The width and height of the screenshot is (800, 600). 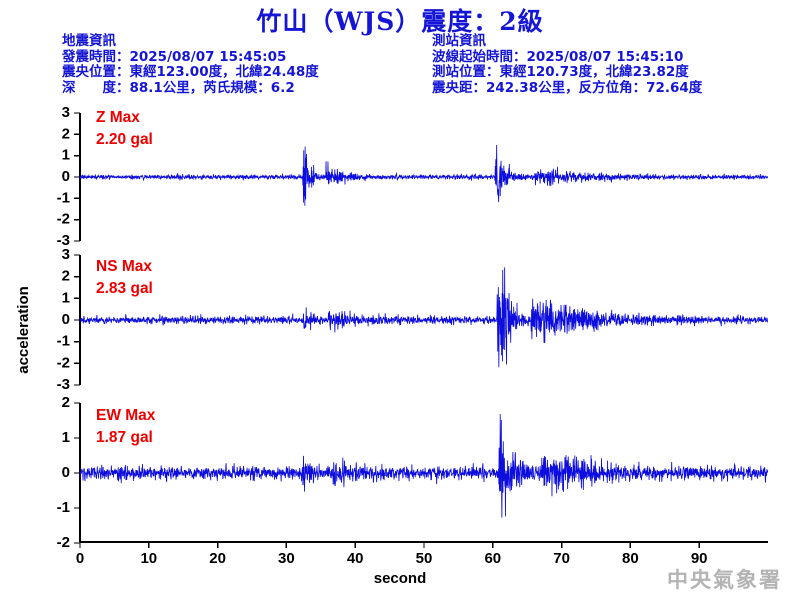 What do you see at coordinates (492, 558) in the screenshot?
I see `x-tick-label: 60` at bounding box center [492, 558].